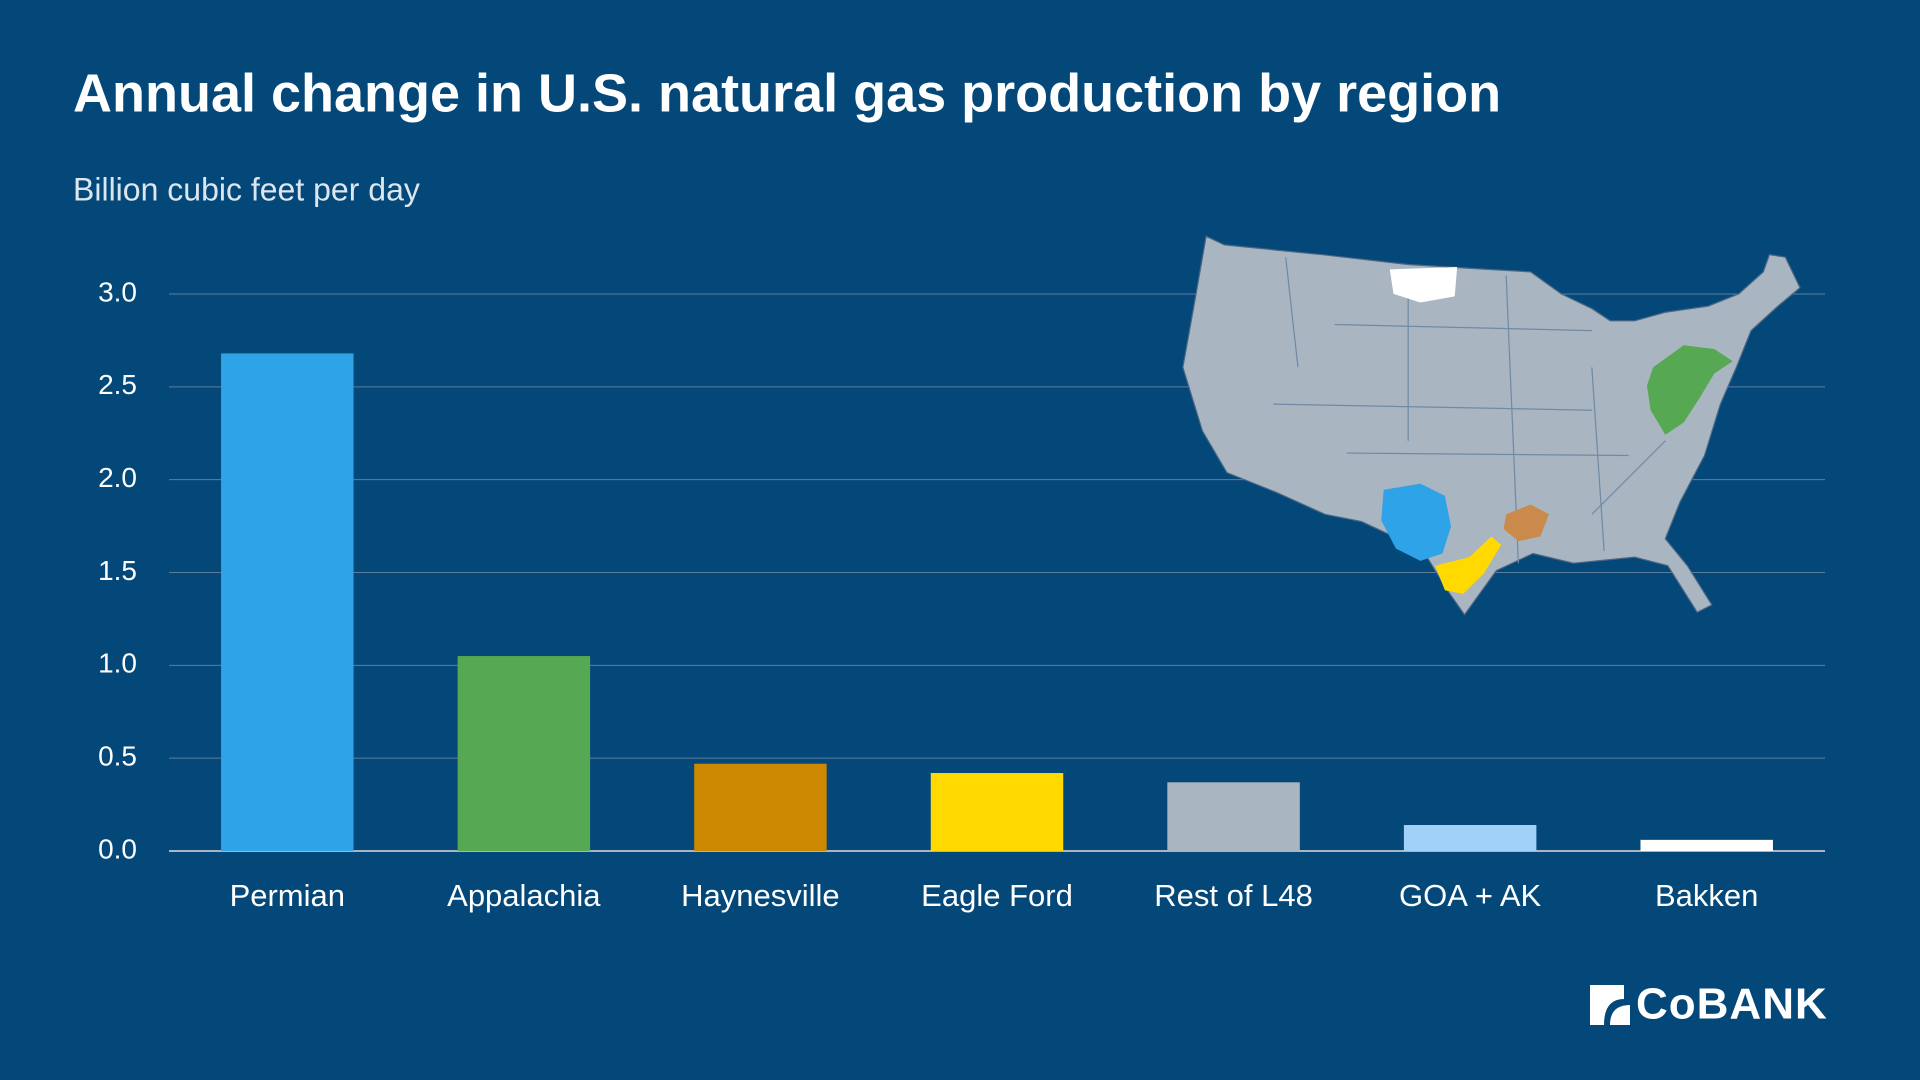 The height and width of the screenshot is (1080, 1920). What do you see at coordinates (1416, 522) in the screenshot?
I see `map-permian` at bounding box center [1416, 522].